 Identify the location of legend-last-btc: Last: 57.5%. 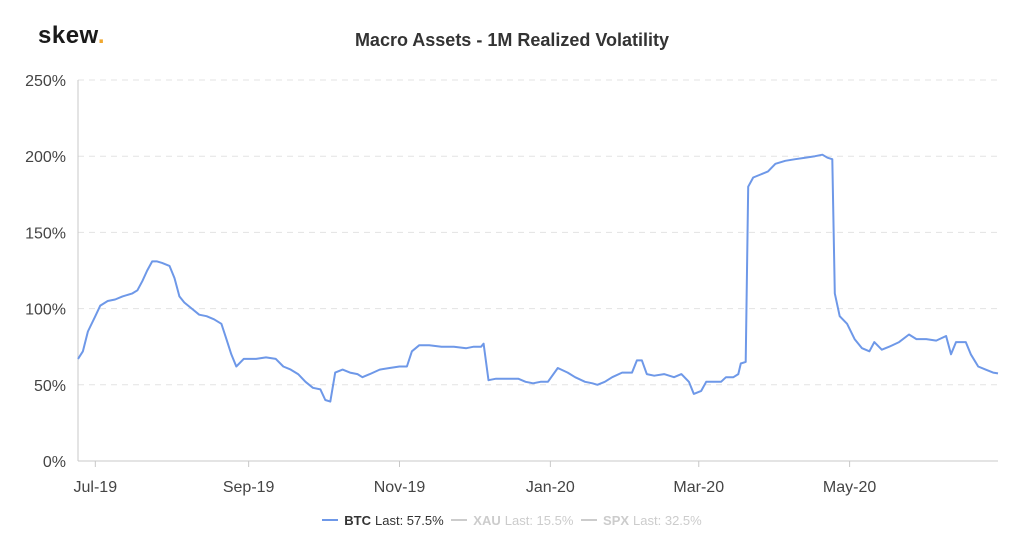
(409, 520).